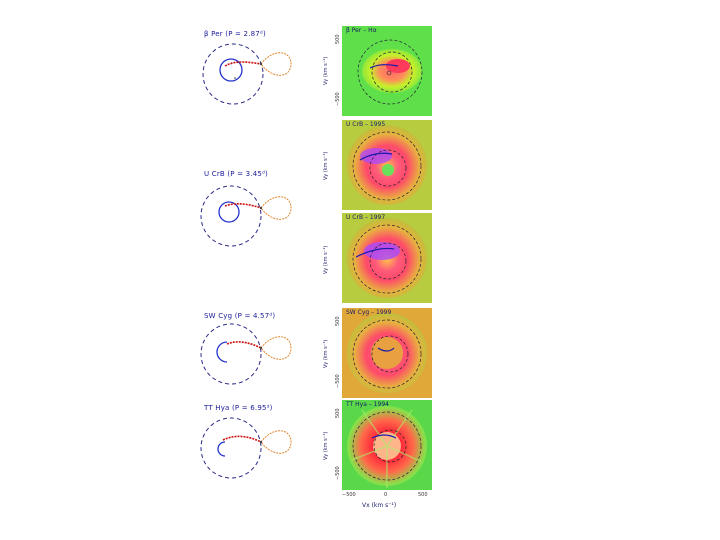  Describe the element at coordinates (387, 71) in the screenshot. I see `tomogram-beta-per: β Per – Hα` at that location.